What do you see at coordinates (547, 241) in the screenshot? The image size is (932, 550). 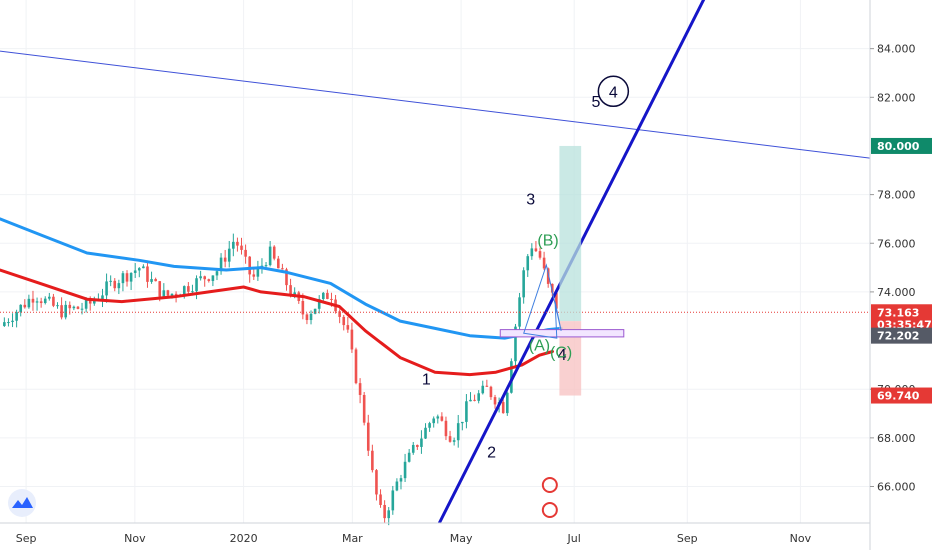 I see `wave-label: (B)` at bounding box center [547, 241].